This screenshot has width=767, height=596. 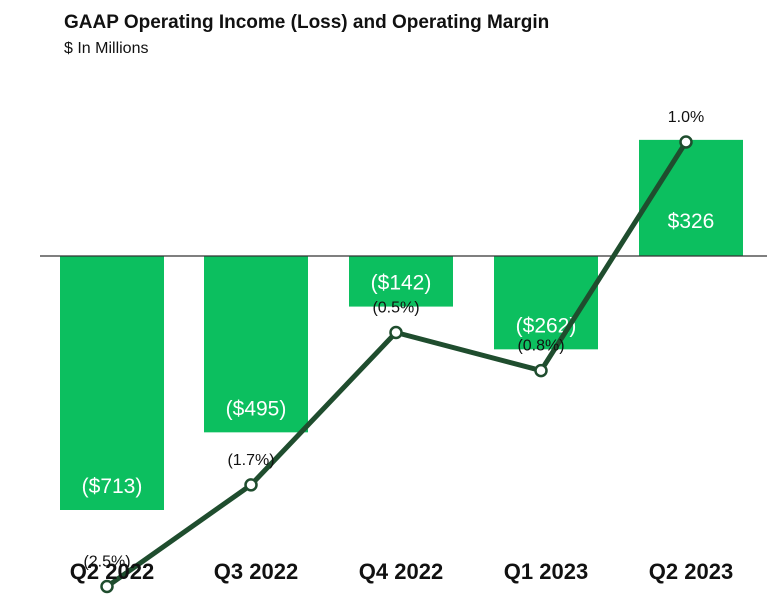 What do you see at coordinates (691, 221) in the screenshot?
I see `bar-value-label: $326` at bounding box center [691, 221].